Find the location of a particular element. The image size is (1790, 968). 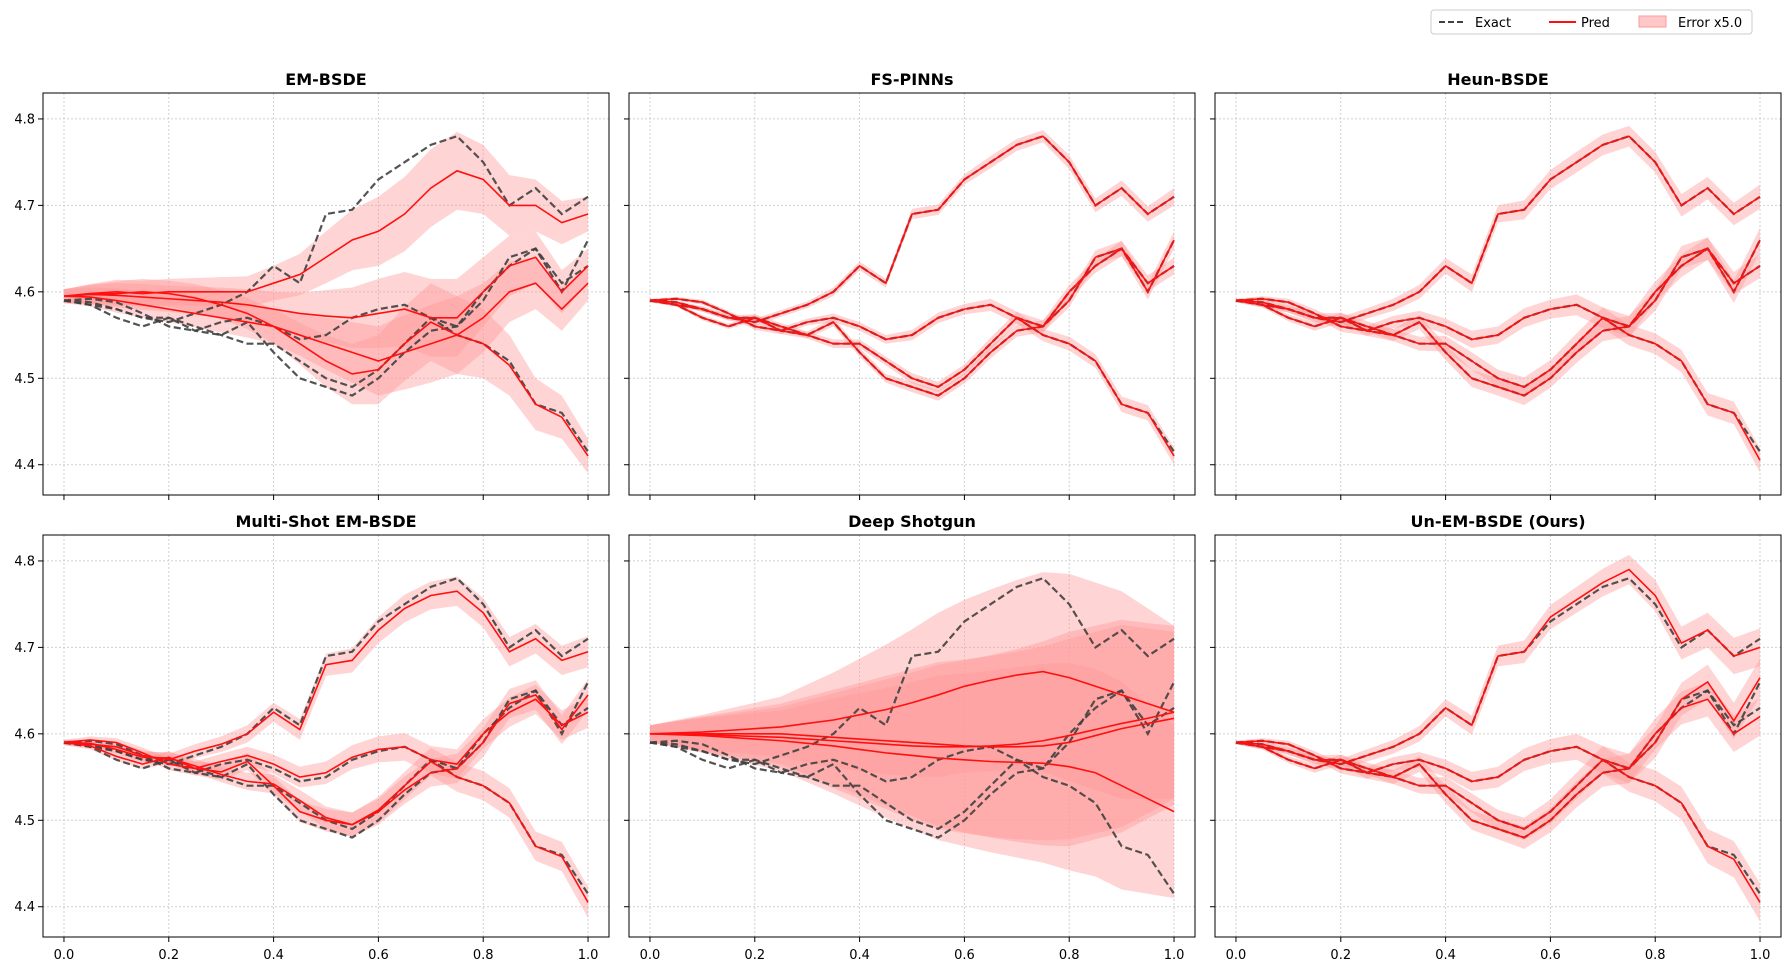

legend-error-swatch is located at coordinates (1652, 21).